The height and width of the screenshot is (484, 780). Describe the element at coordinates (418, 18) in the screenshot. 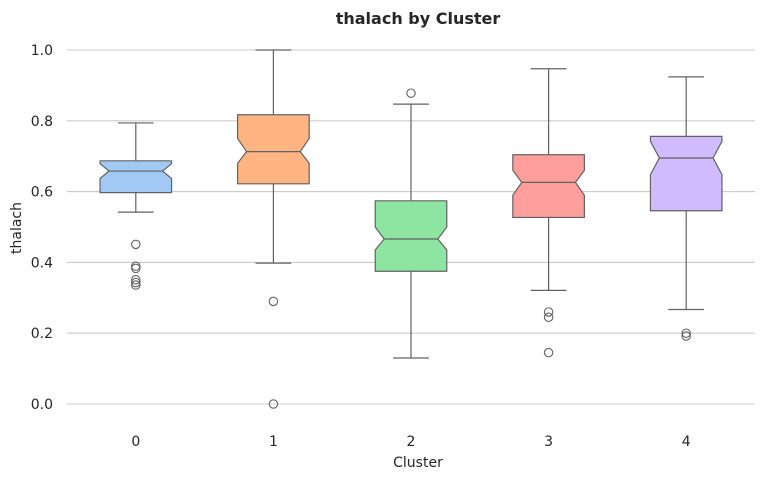

I see `chart-title: thalach by Cluster` at that location.